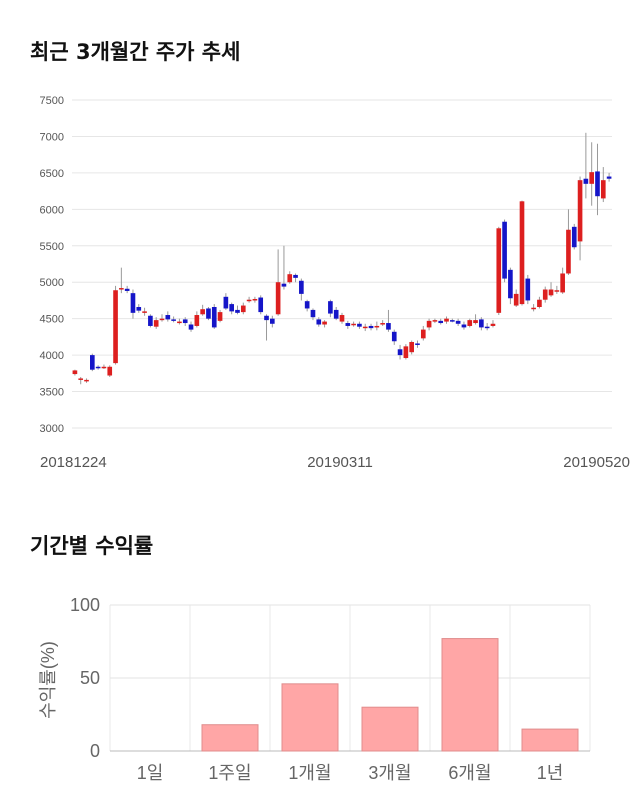  I want to click on price-y-tick-label: 5500, so click(52, 247).